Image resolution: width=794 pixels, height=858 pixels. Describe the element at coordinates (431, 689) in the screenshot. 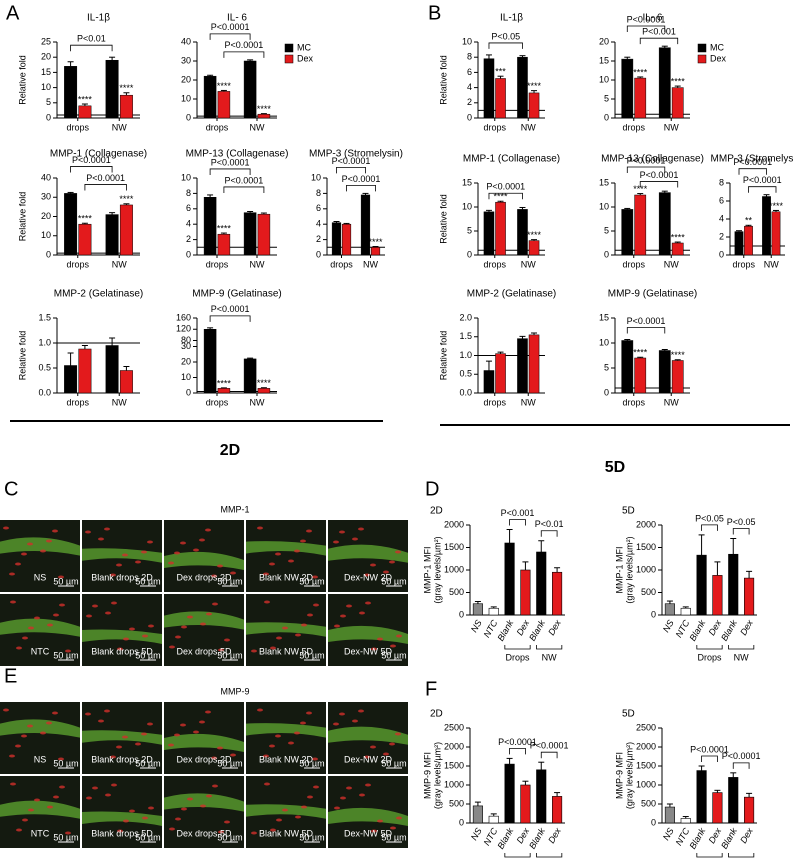

I see `panel-letter: F` at that location.